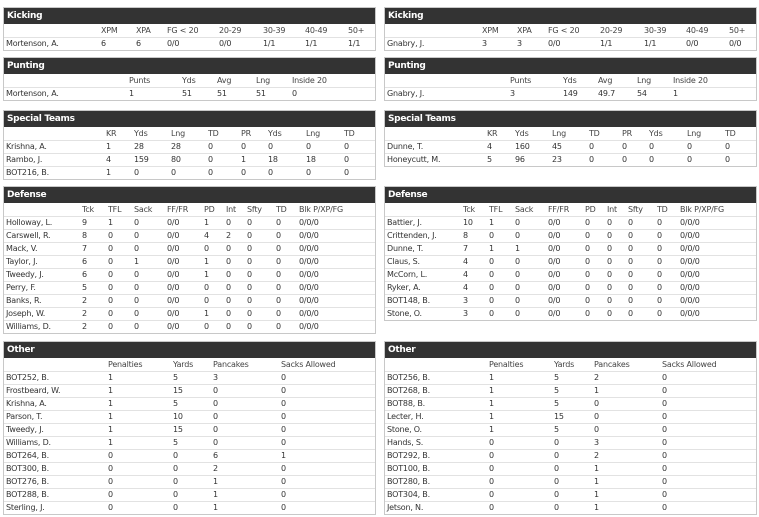 The width and height of the screenshot is (759, 517). Describe the element at coordinates (408, 468) in the screenshot. I see `player-name: BOT100, B.` at that location.